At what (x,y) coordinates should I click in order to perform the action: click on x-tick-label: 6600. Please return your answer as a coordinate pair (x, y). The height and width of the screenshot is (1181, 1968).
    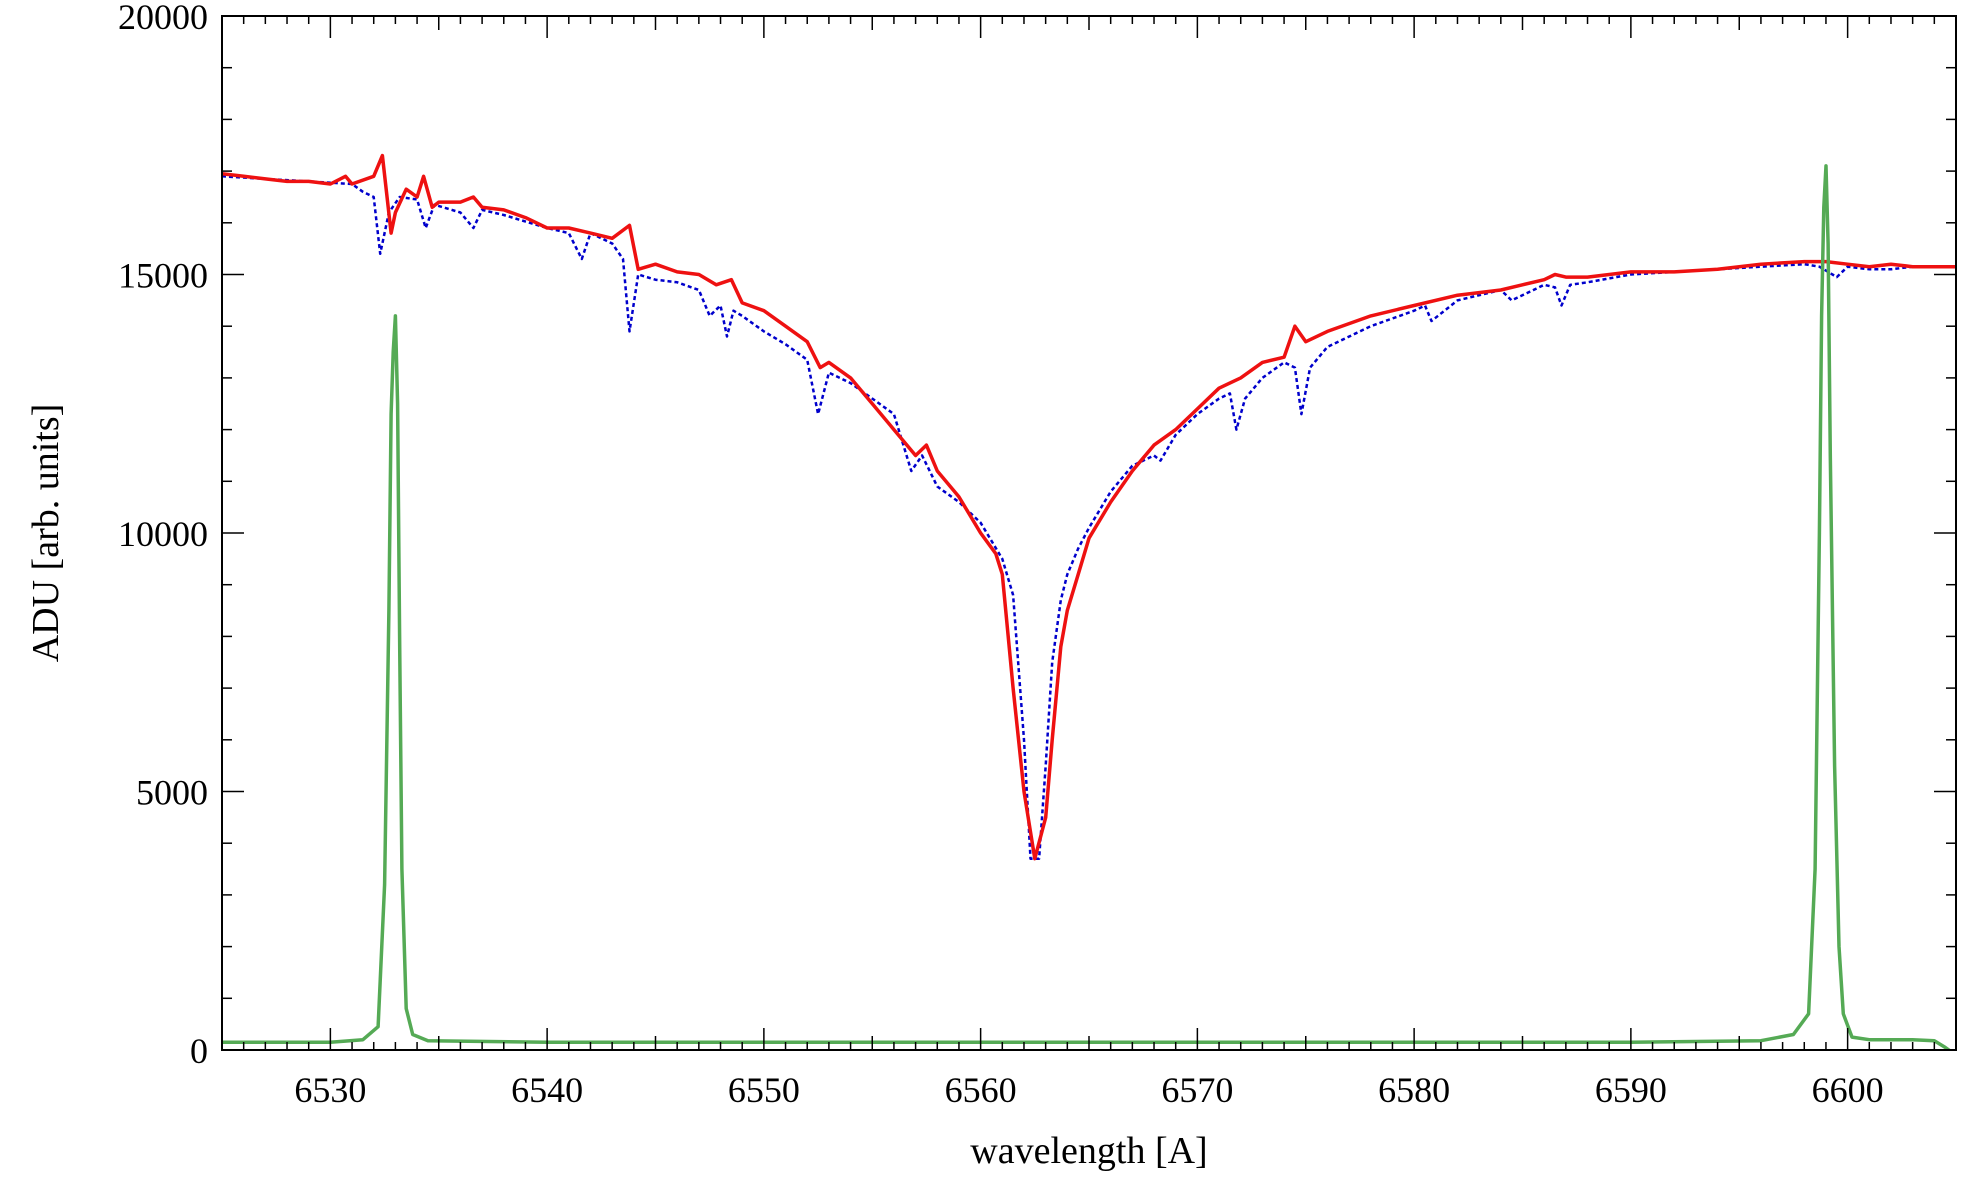
    Looking at the image, I should click on (1848, 1090).